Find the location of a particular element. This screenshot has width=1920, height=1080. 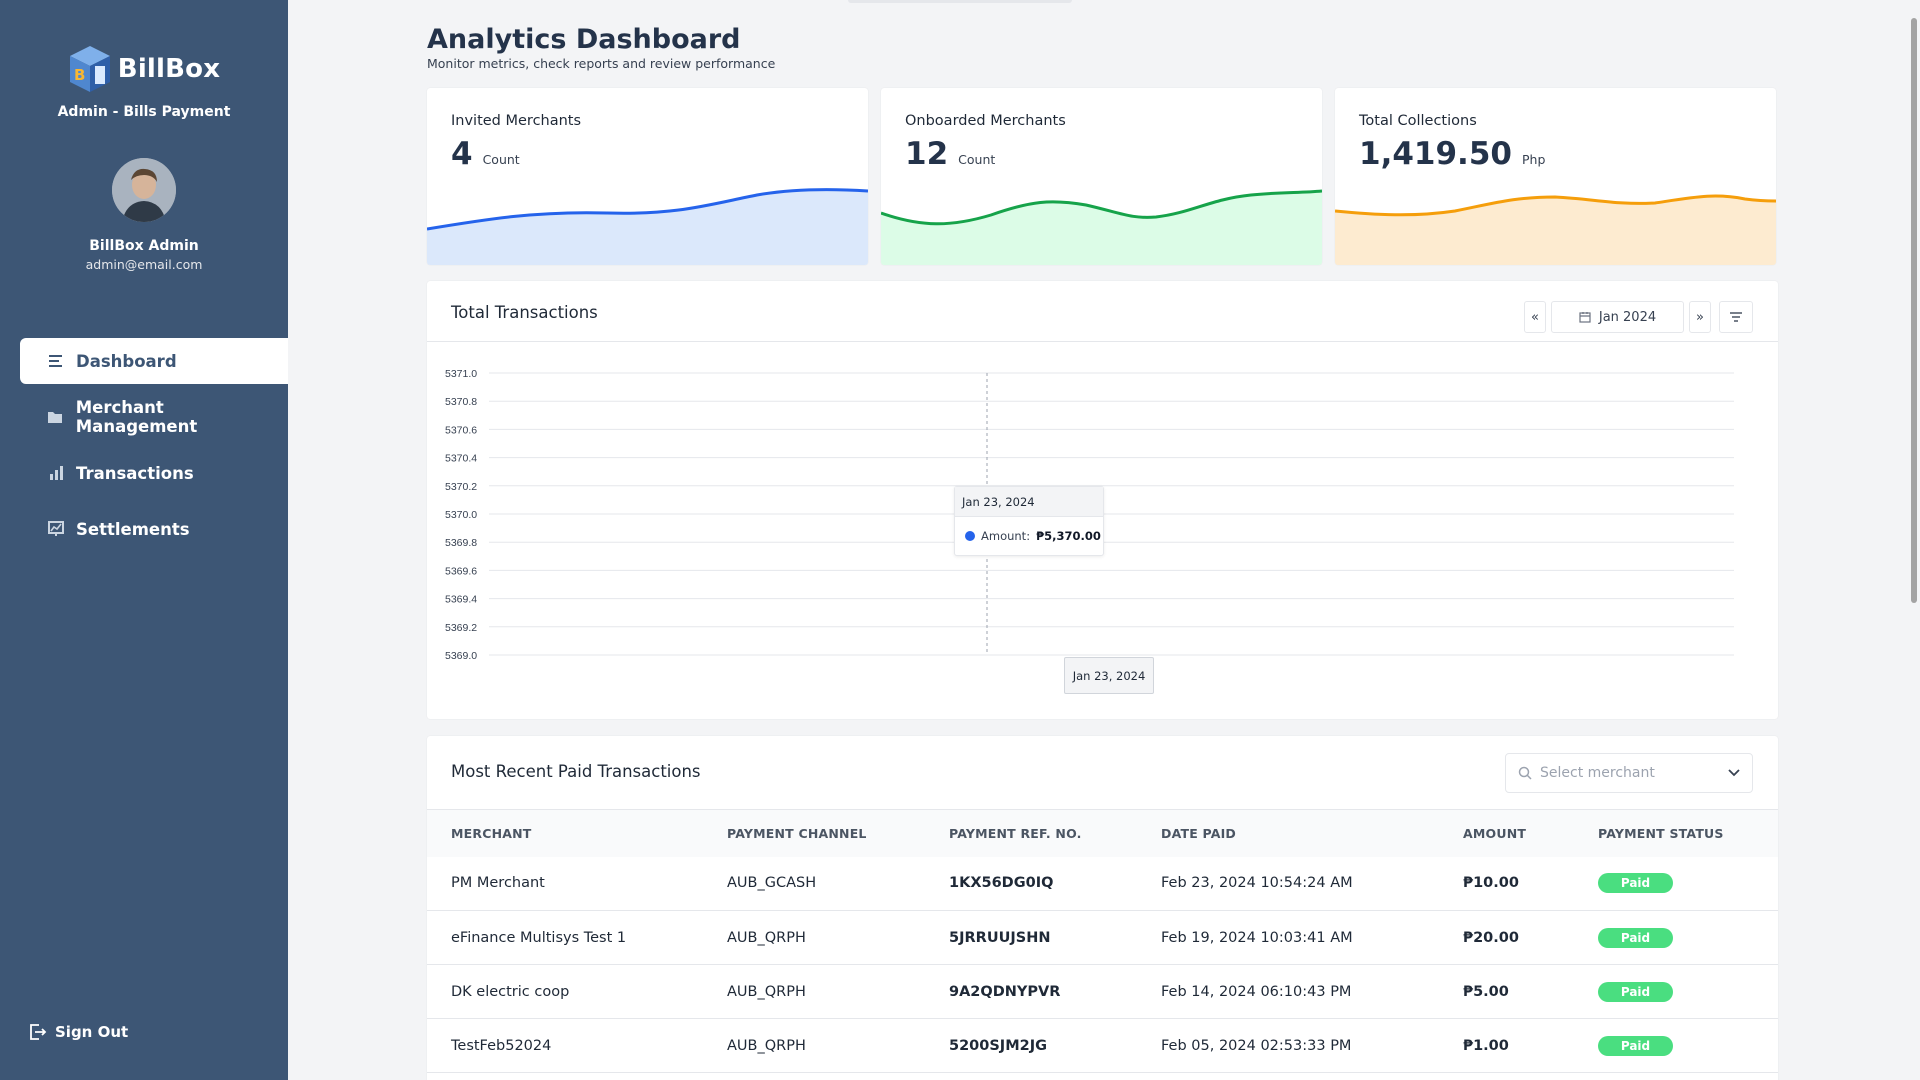

chart-tooltip: Jan 23, 2024 Amount: ₱5,370.00 is located at coordinates (1029, 521).